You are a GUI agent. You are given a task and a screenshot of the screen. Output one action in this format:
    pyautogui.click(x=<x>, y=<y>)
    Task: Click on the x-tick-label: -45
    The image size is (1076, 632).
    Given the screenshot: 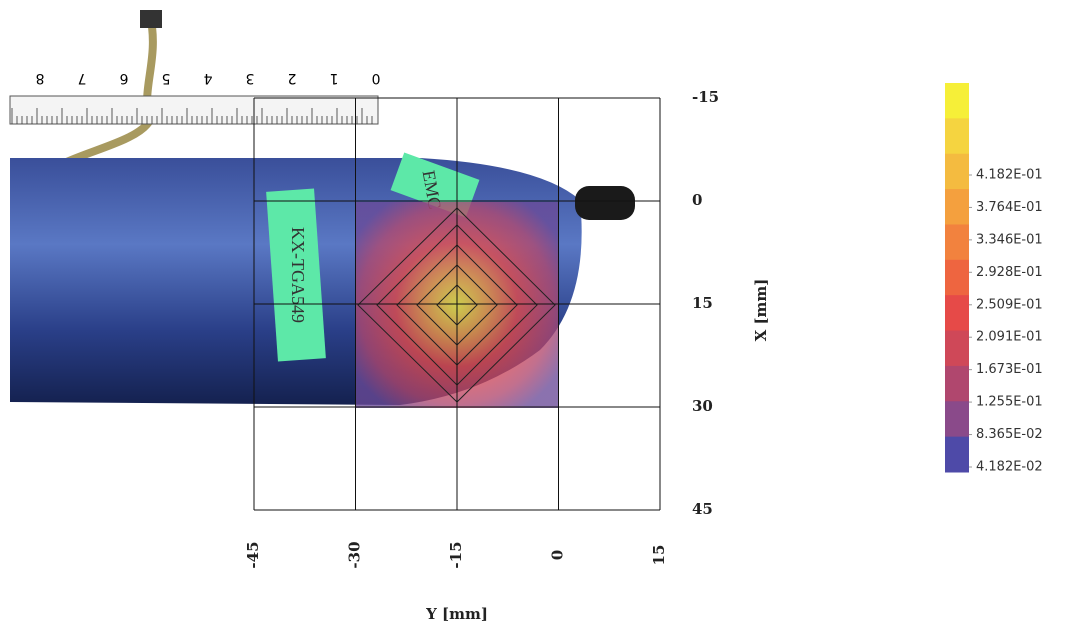 What is the action you would take?
    pyautogui.click(x=253, y=554)
    